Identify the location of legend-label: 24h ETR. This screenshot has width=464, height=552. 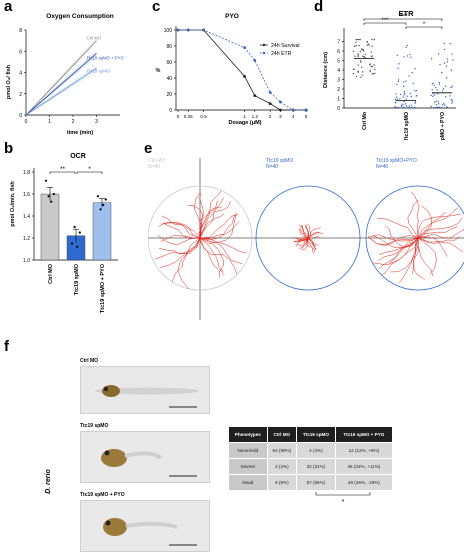
(281, 54).